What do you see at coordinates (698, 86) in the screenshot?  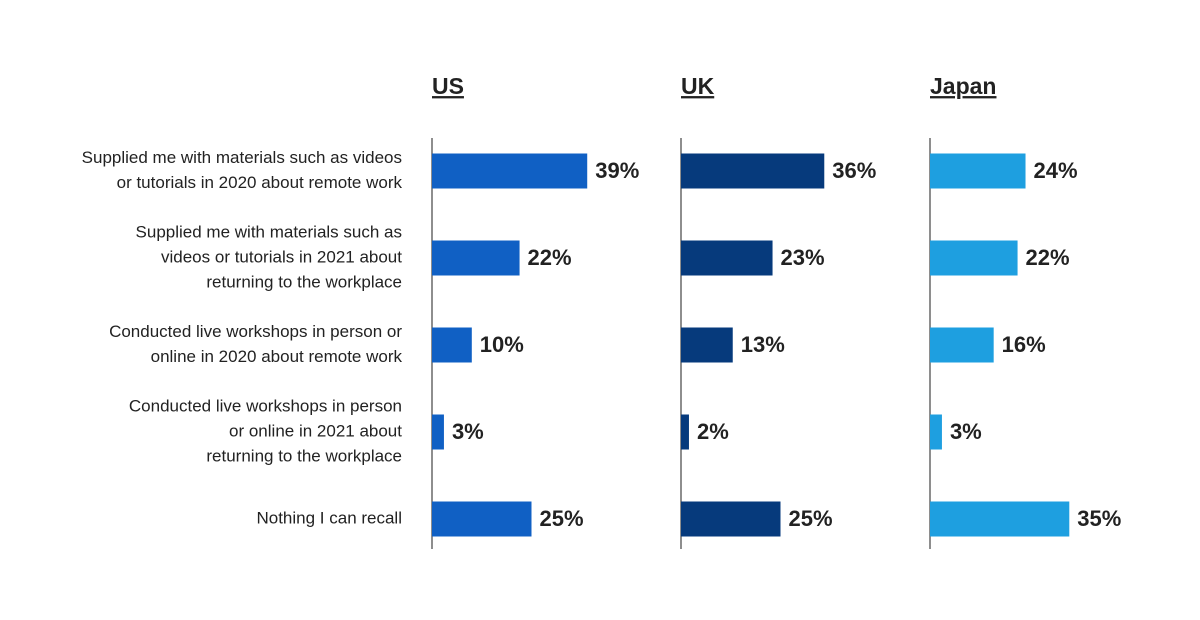 I see `panel-title: UK` at bounding box center [698, 86].